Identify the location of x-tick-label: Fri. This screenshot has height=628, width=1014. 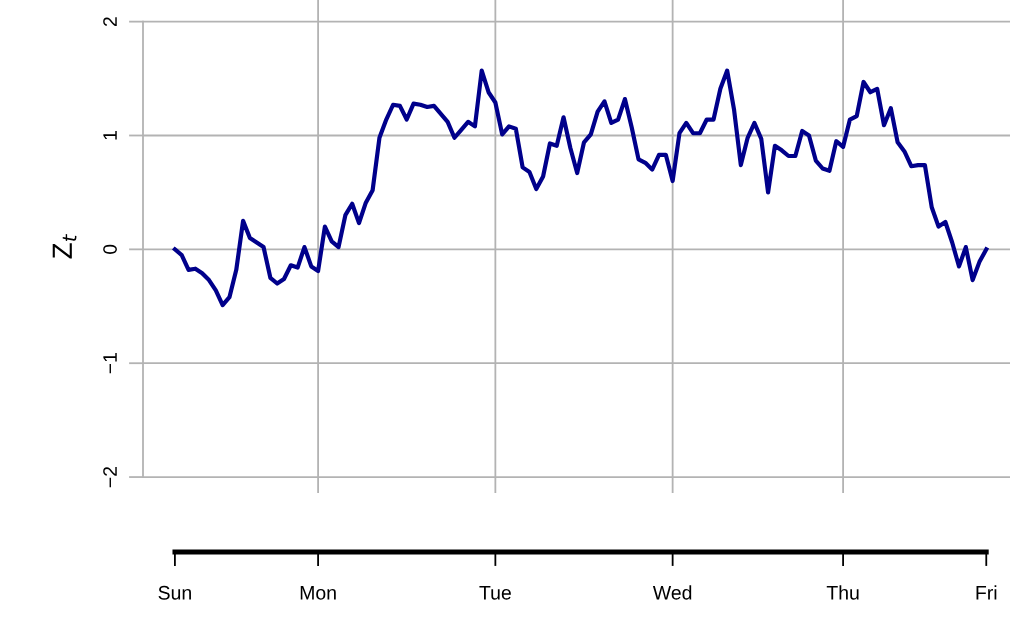
(986, 592).